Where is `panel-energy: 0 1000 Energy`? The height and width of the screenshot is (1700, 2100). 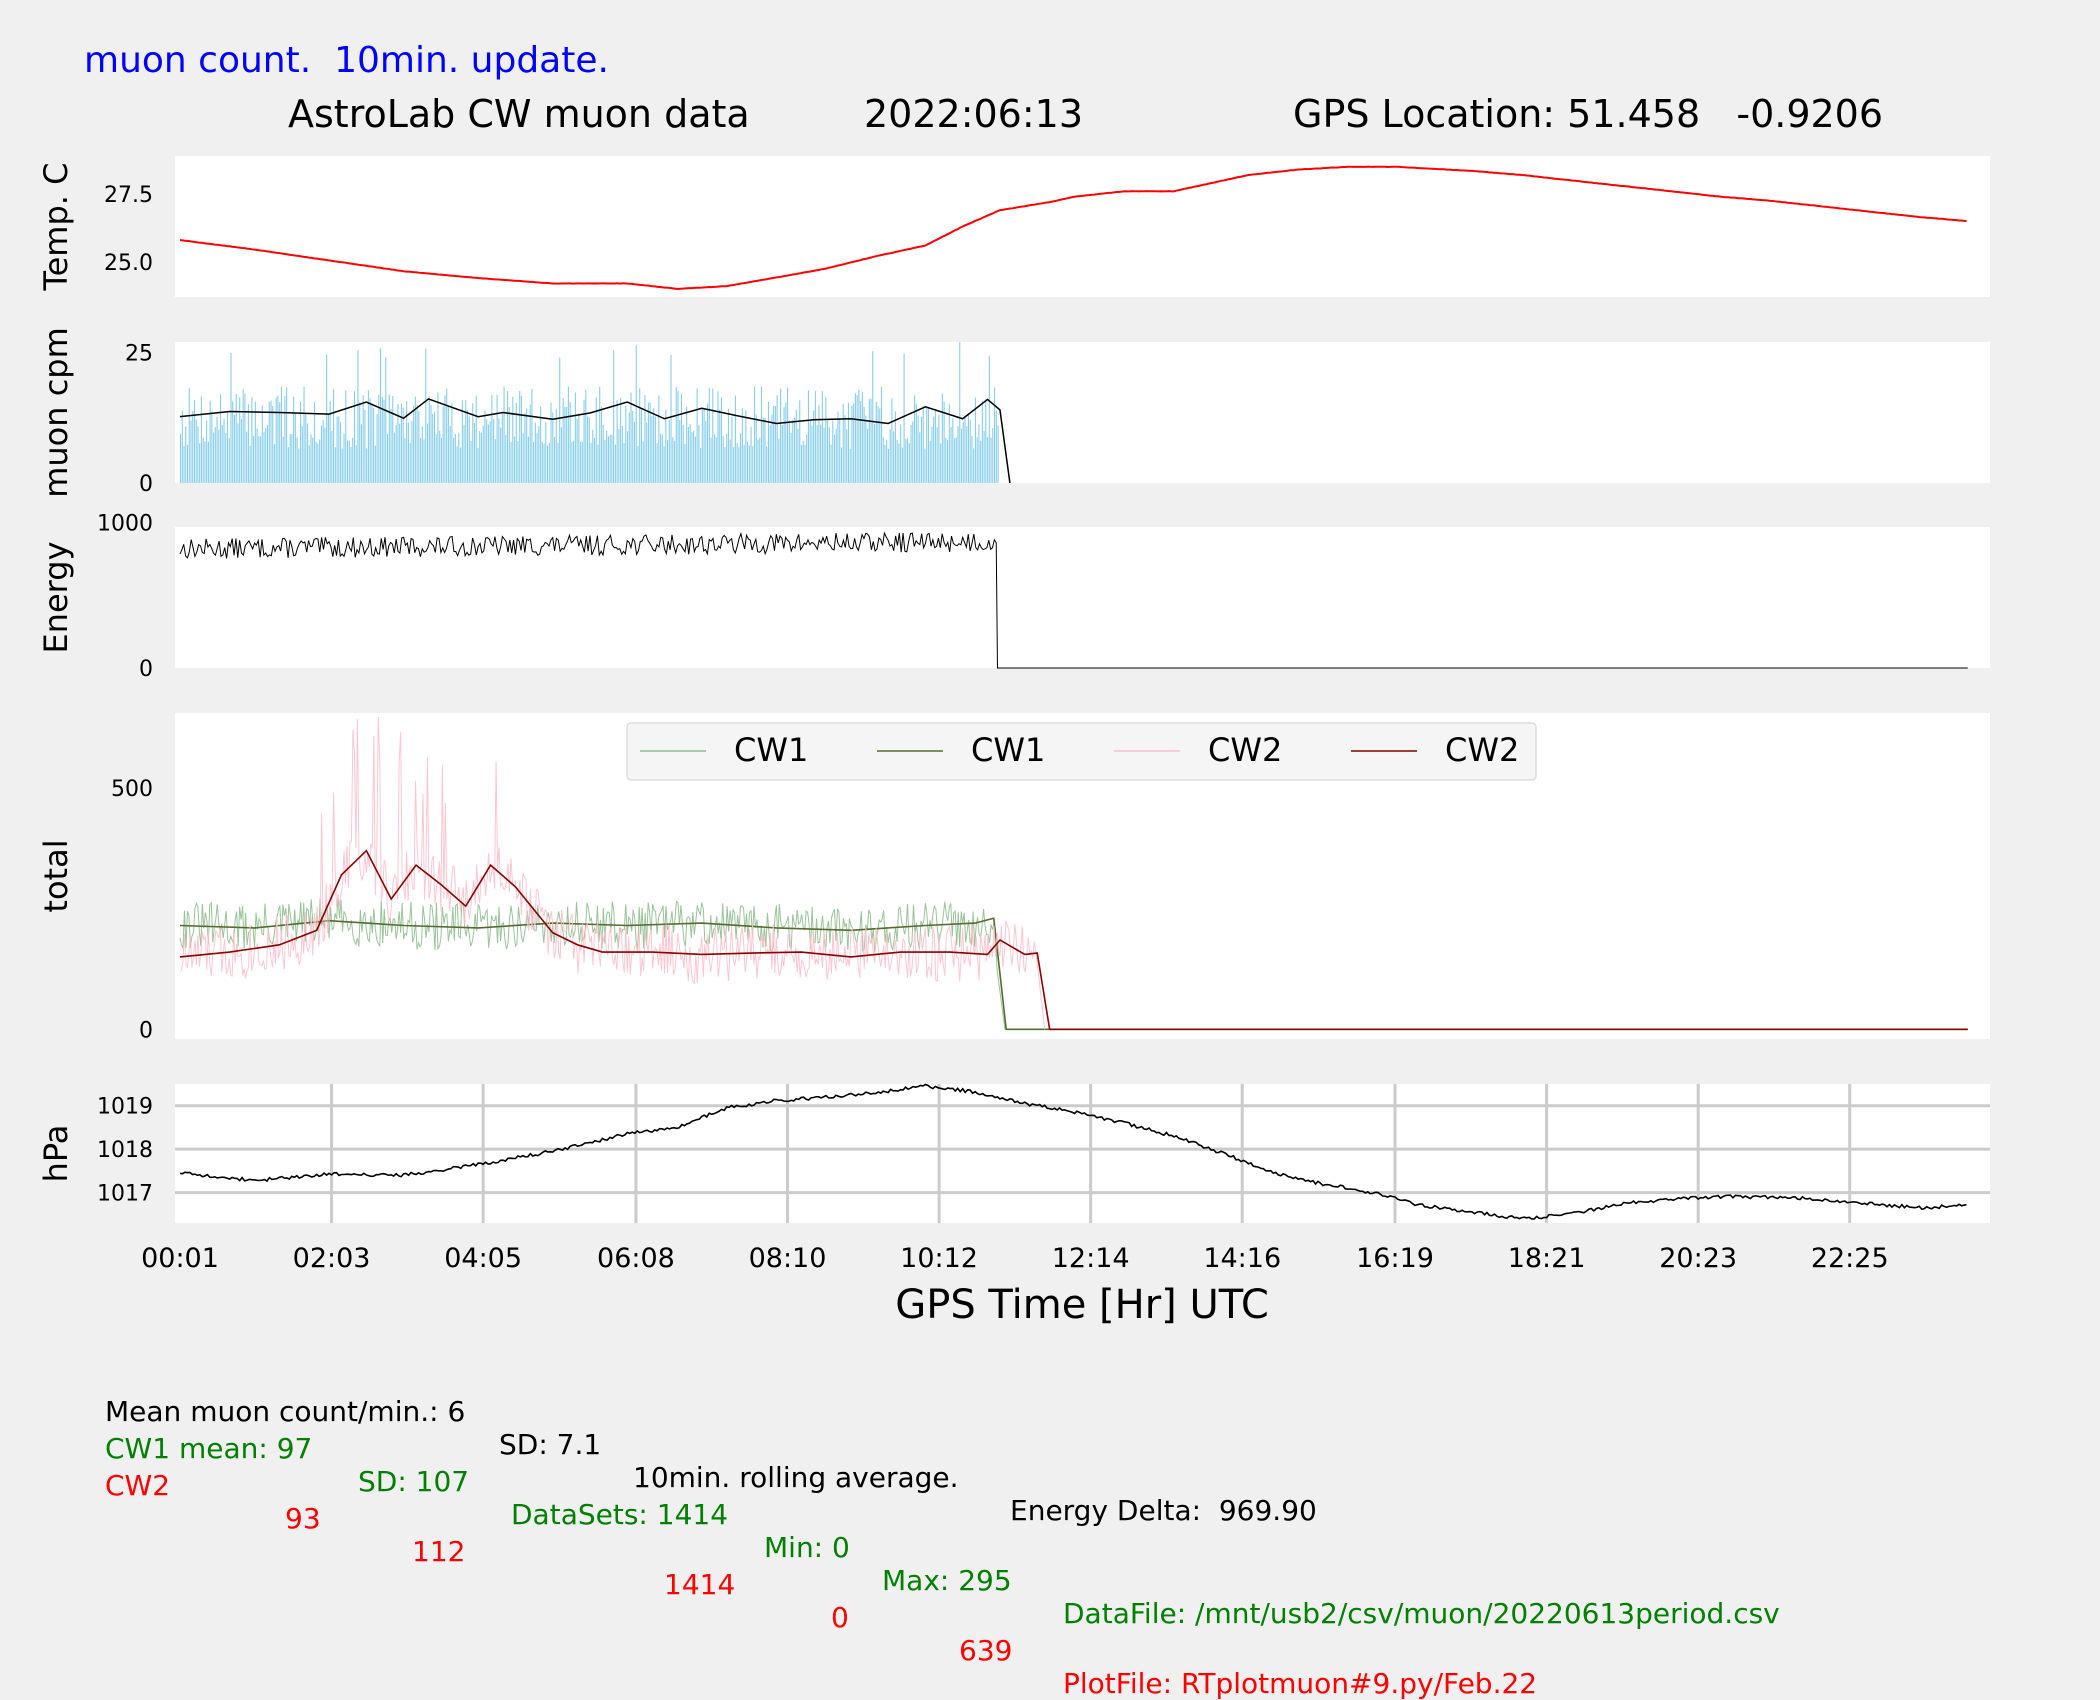 panel-energy: 0 1000 Energy is located at coordinates (1013, 597).